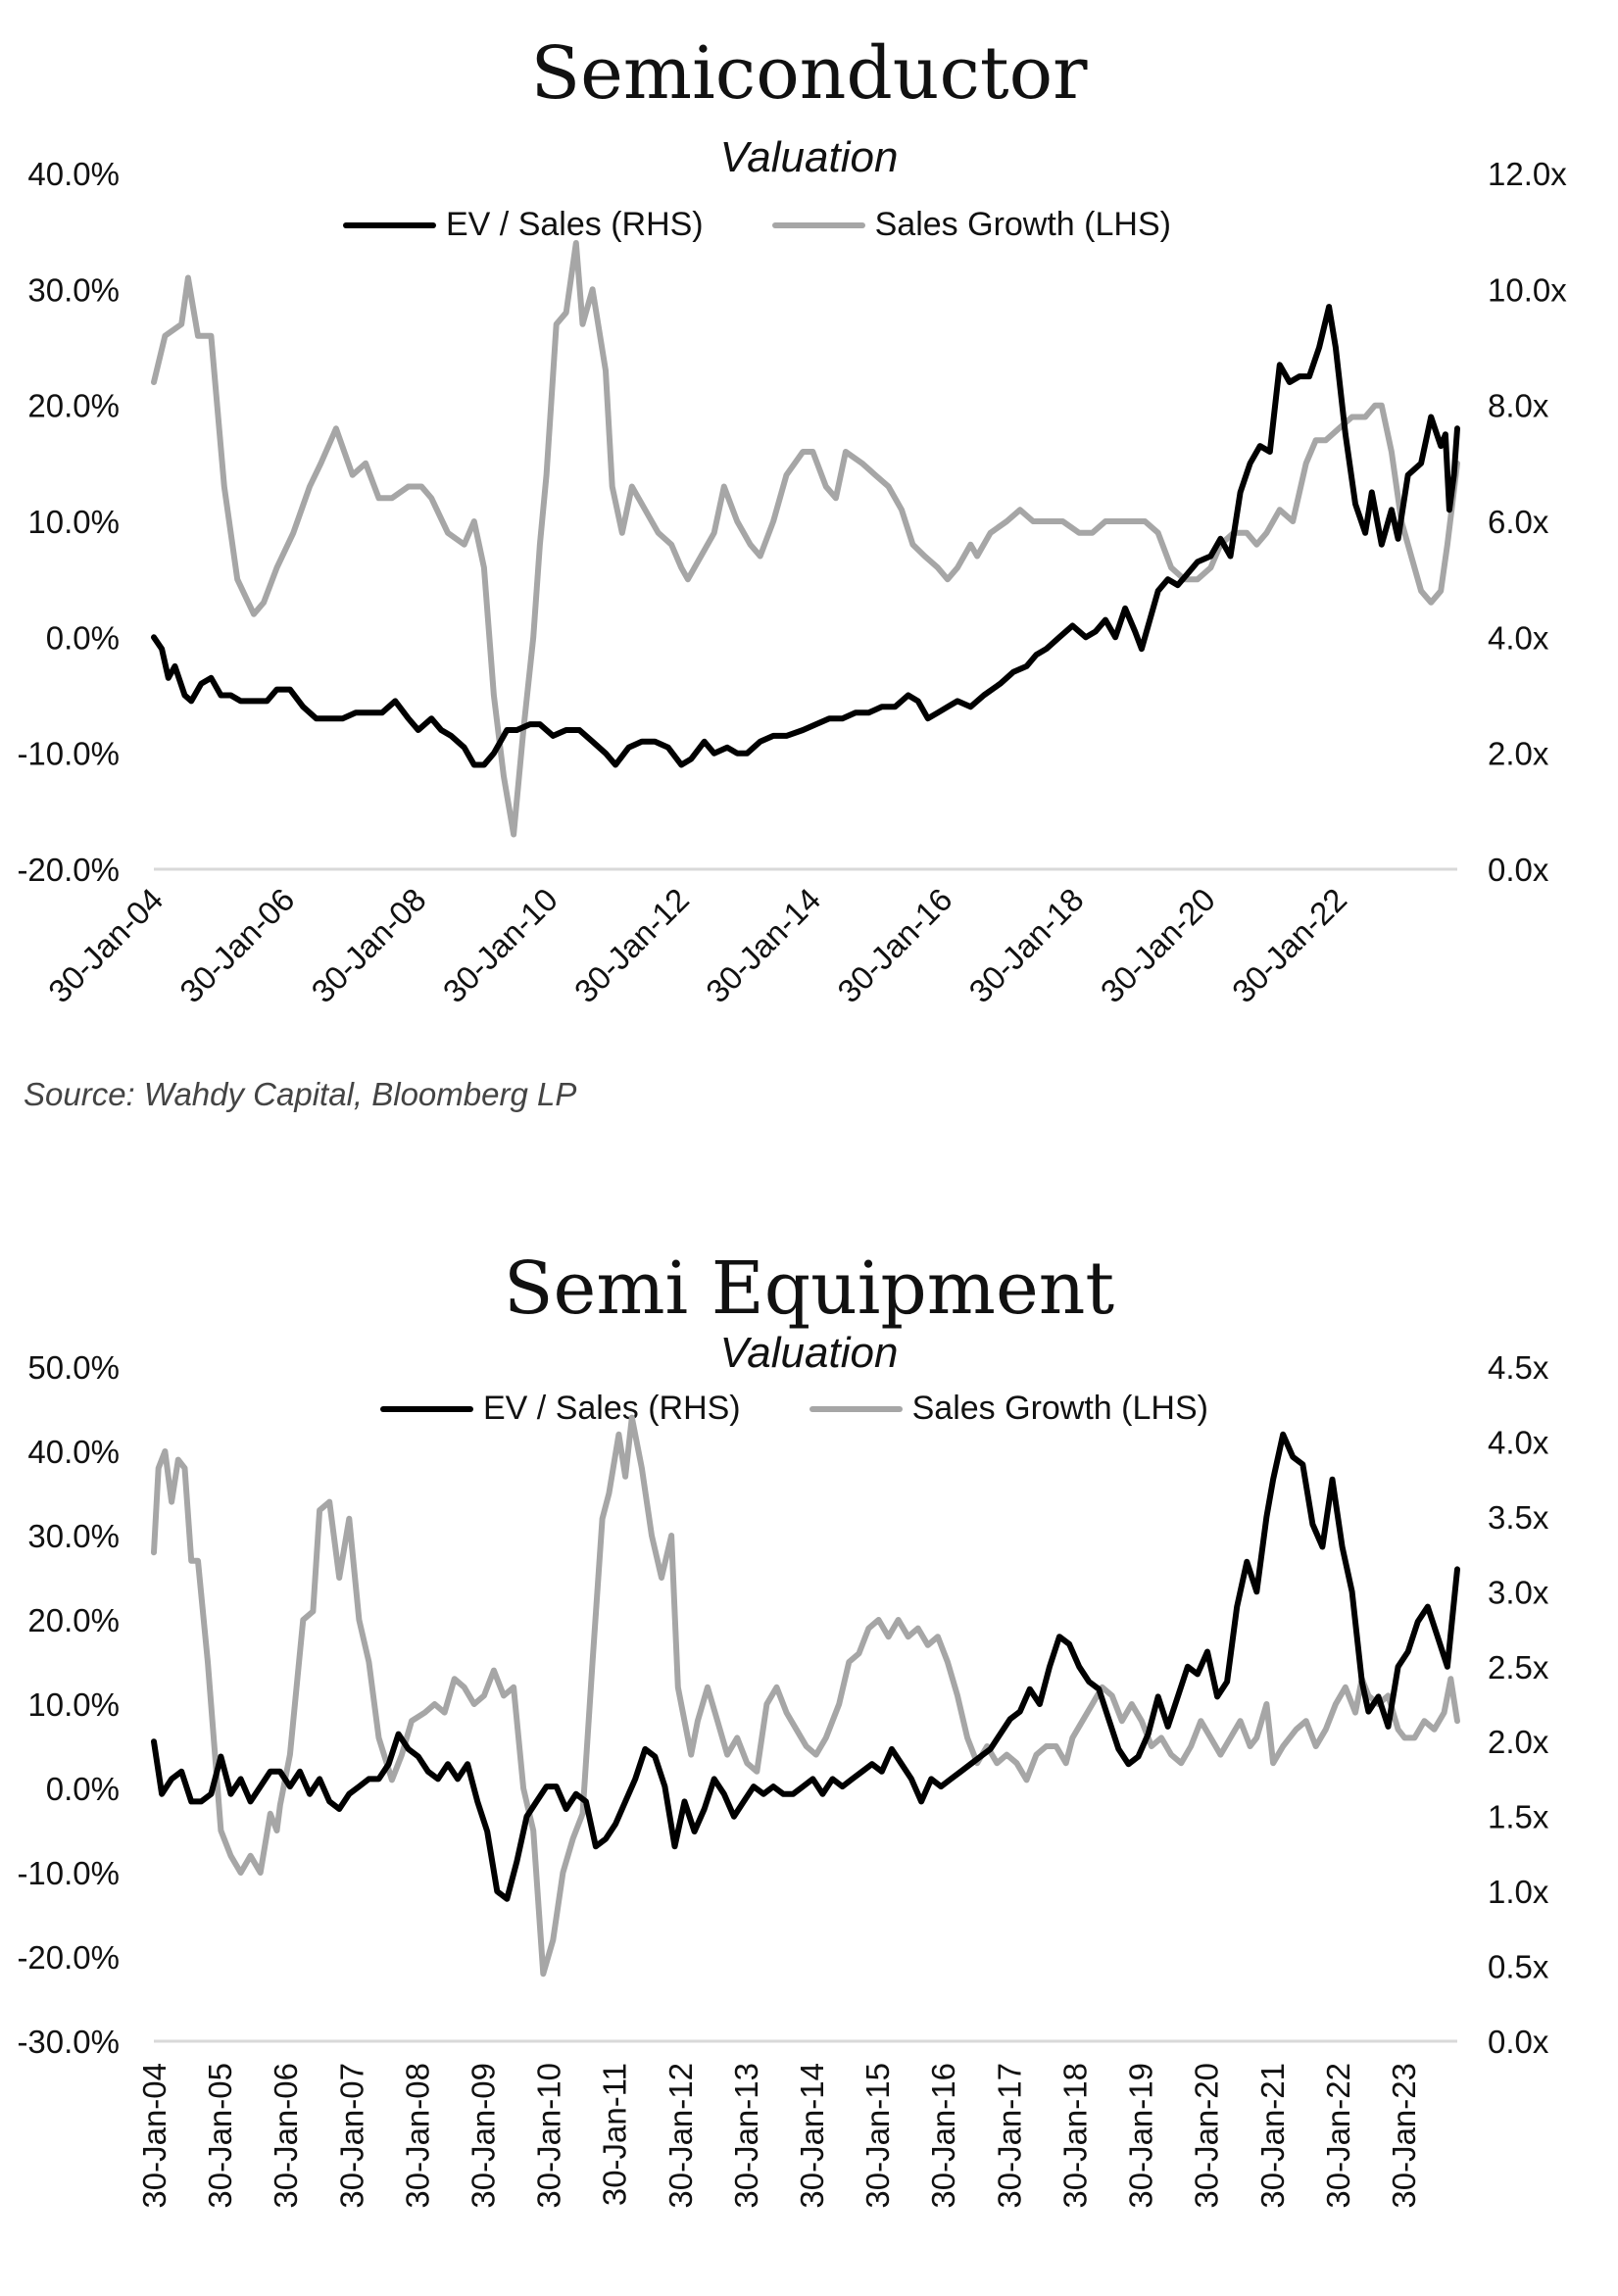  What do you see at coordinates (1518, 522) in the screenshot?
I see `right-tick-label: 6.0x` at bounding box center [1518, 522].